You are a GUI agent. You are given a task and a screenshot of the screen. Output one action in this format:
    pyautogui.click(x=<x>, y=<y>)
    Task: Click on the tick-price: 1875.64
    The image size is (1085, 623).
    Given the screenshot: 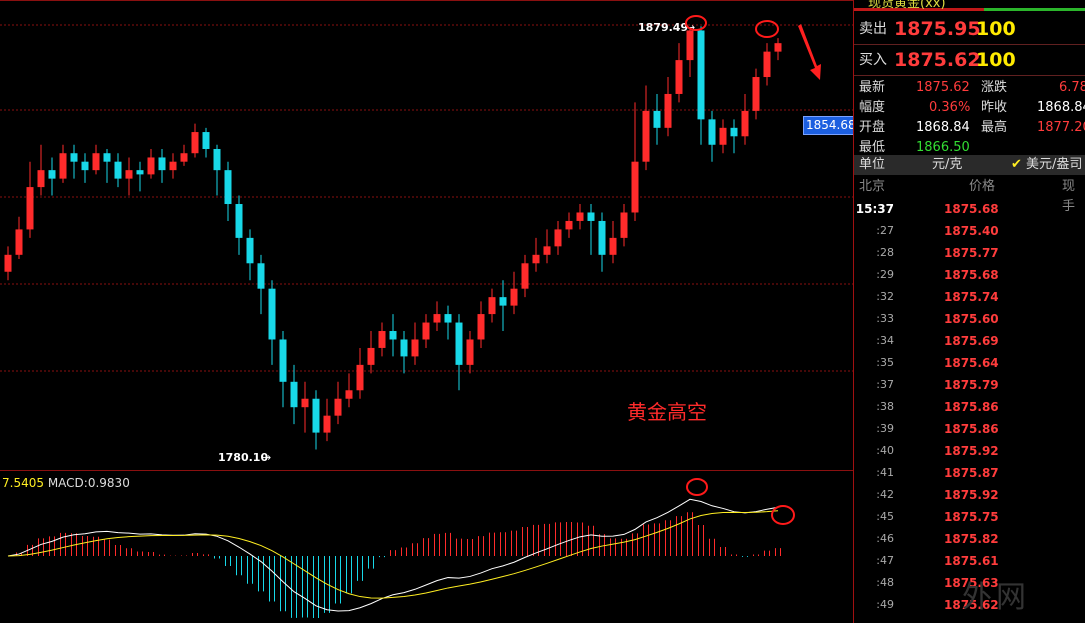 What is the action you would take?
    pyautogui.click(x=971, y=363)
    